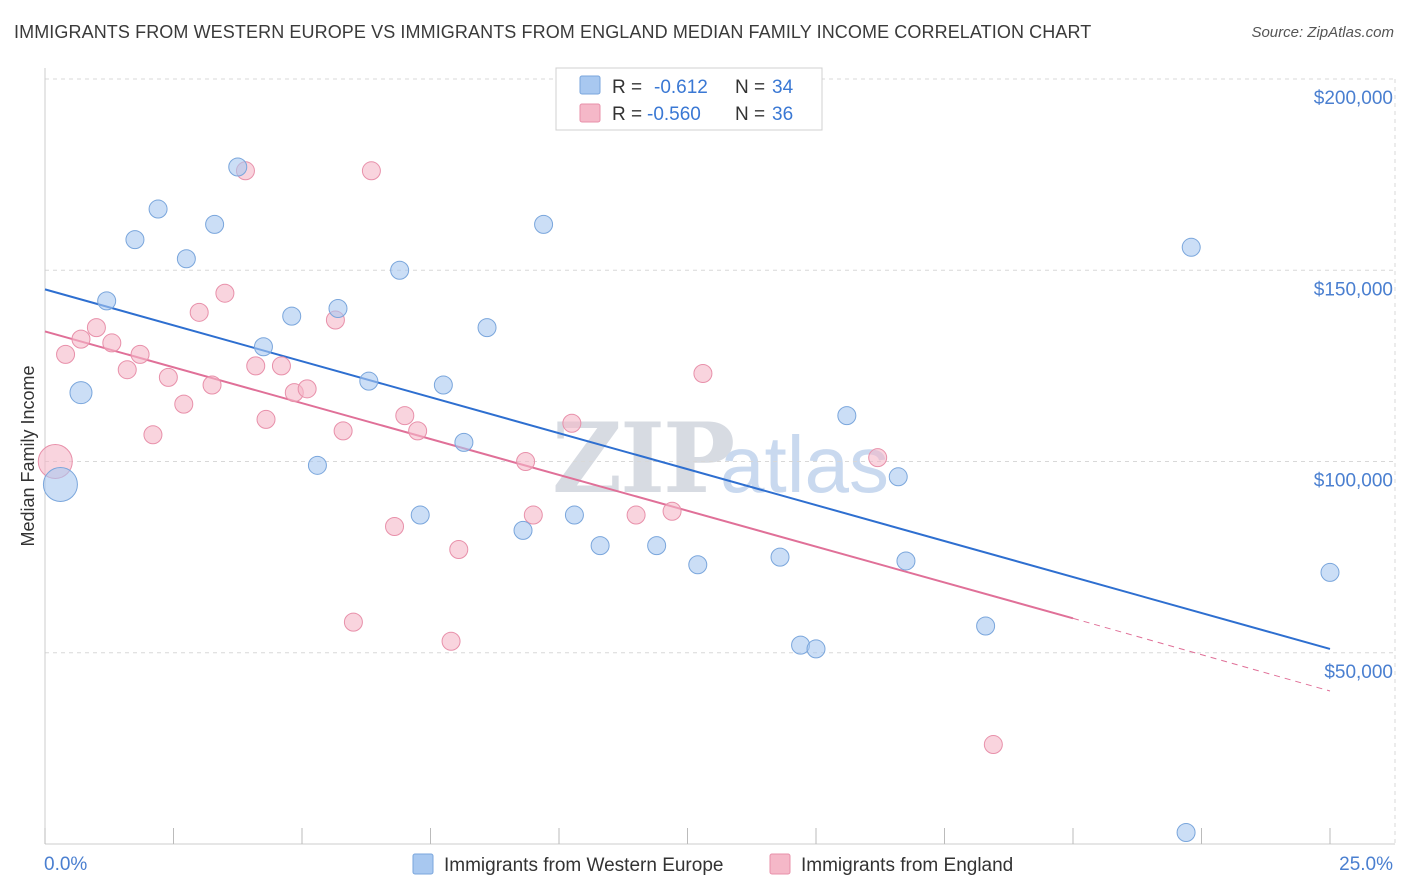 This screenshot has width=1406, height=892. I want to click on legend-n-label-2: N =, so click(750, 114).